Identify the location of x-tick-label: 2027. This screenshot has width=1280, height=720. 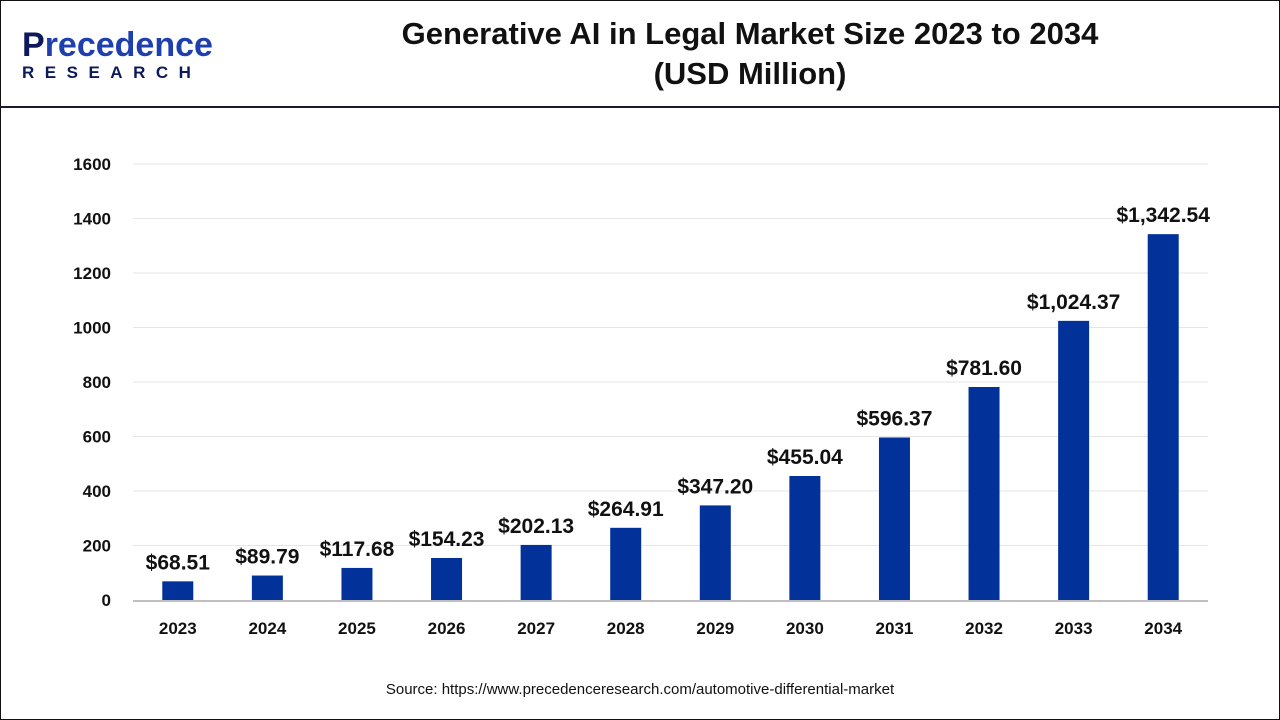
(536, 628).